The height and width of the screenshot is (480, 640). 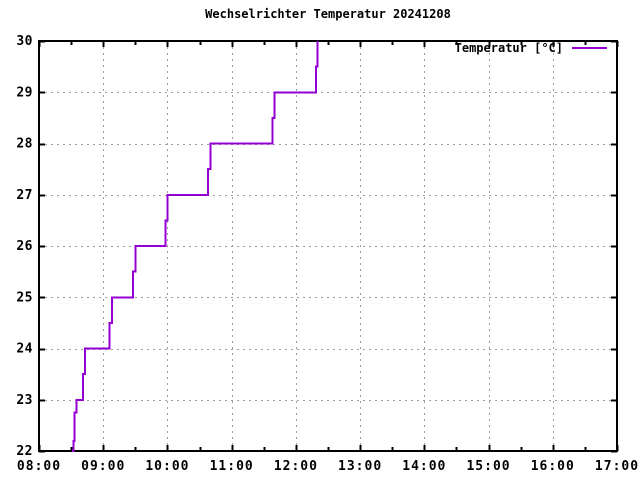 What do you see at coordinates (24, 349) in the screenshot?
I see `y-tick-label: 24` at bounding box center [24, 349].